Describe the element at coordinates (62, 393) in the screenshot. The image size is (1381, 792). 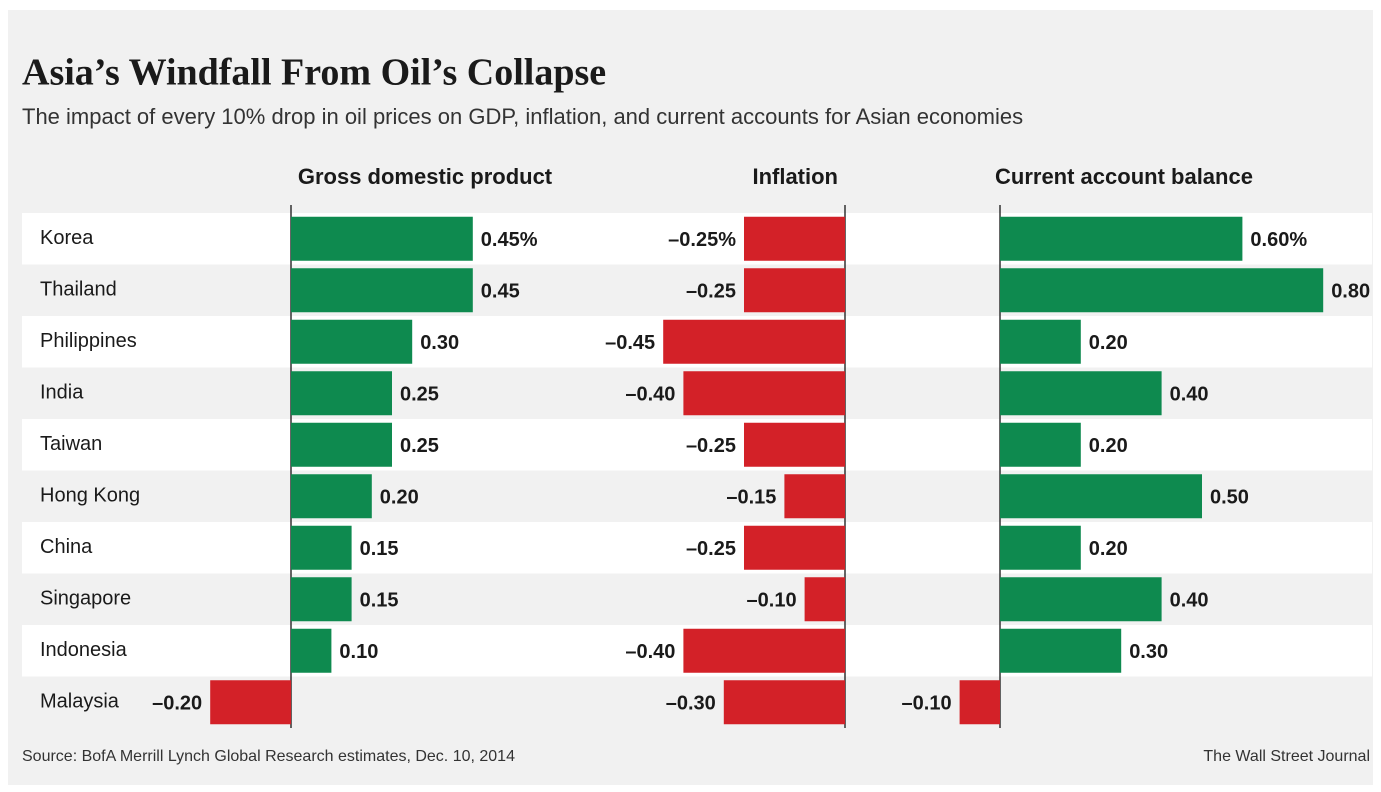
I see `category-label: India` at that location.